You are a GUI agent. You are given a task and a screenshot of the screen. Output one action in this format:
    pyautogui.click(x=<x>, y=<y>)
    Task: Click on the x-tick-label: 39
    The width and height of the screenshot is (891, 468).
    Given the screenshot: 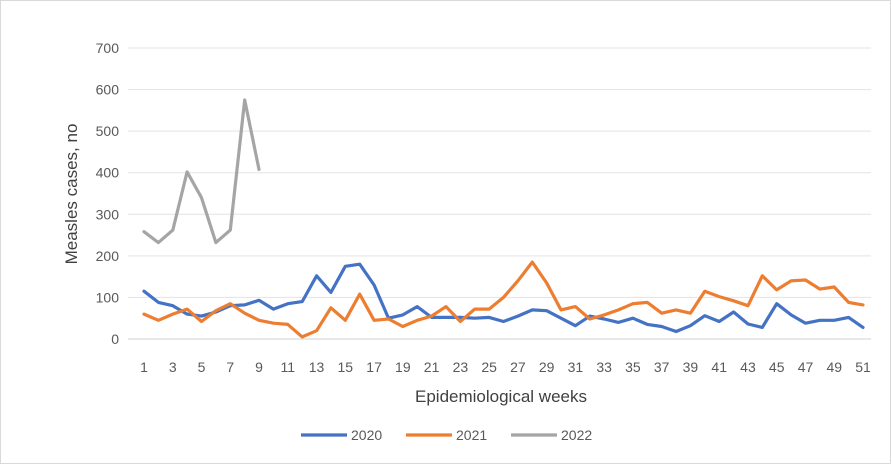 What is the action you would take?
    pyautogui.click(x=691, y=367)
    